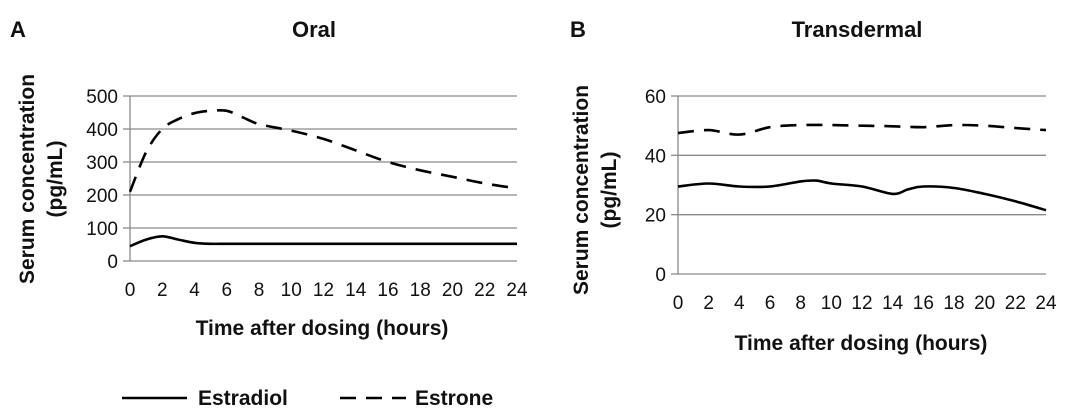 The height and width of the screenshot is (415, 1080). I want to click on series-line-estradiol-transdermal, so click(862, 195).